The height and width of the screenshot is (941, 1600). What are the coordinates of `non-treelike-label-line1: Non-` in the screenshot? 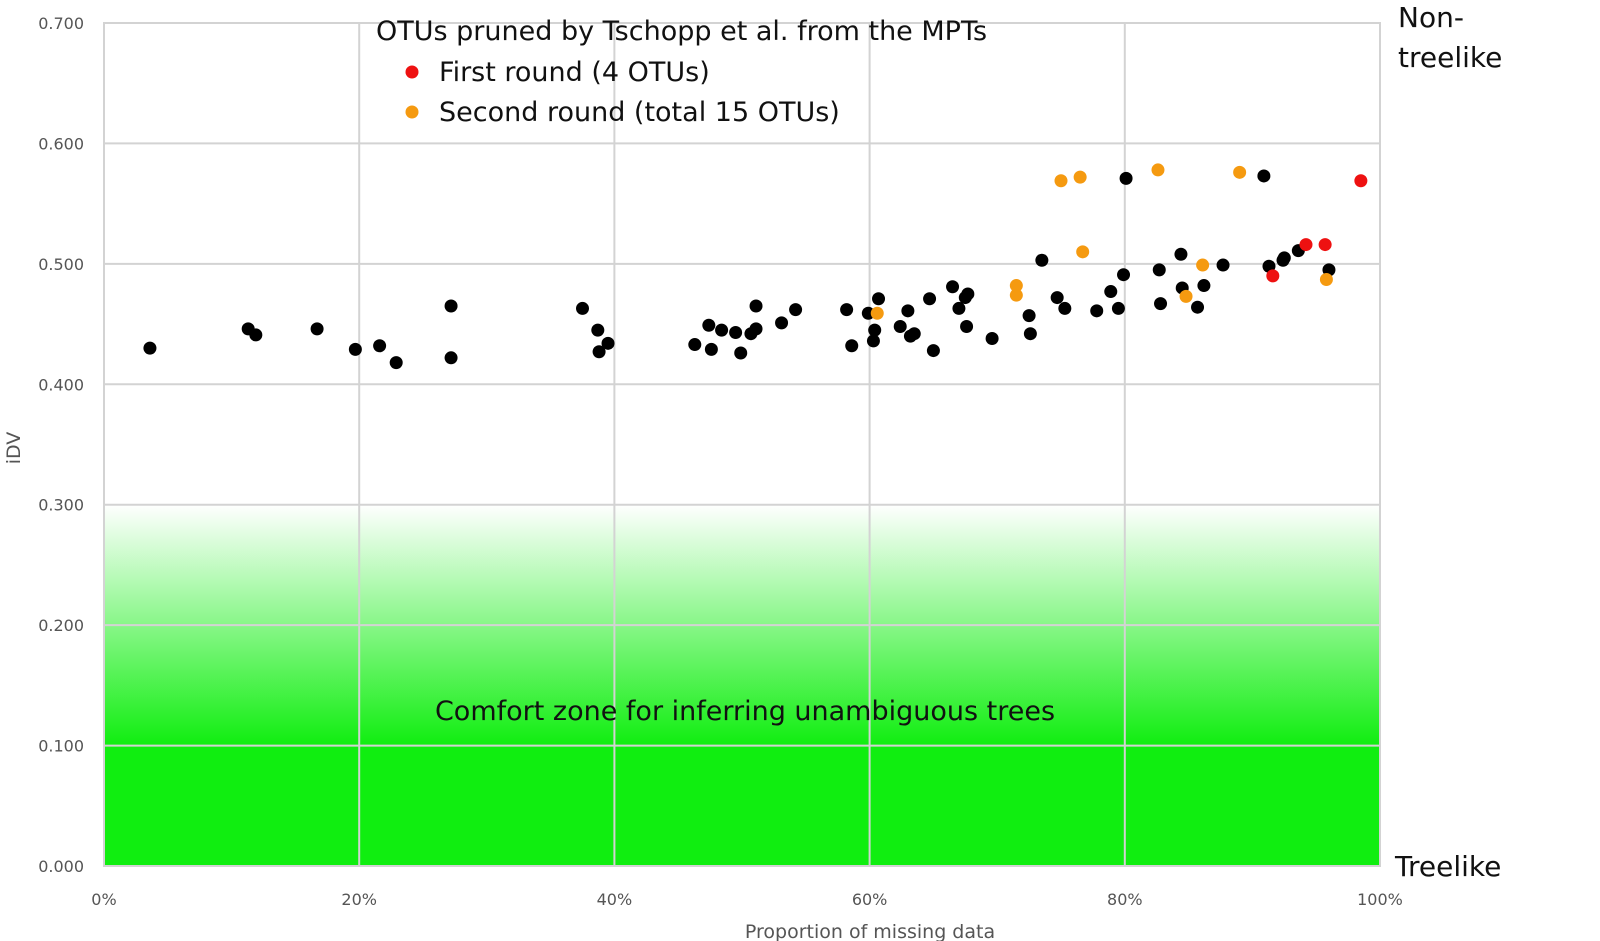 It's located at (1431, 17).